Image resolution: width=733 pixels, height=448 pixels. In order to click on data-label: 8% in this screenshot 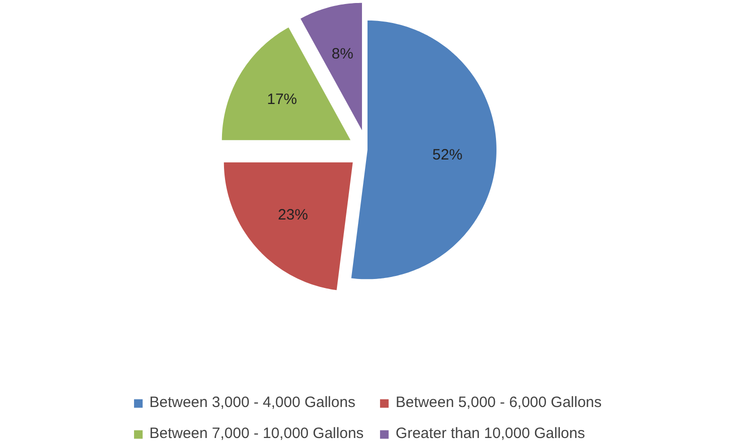, I will do `click(343, 54)`.